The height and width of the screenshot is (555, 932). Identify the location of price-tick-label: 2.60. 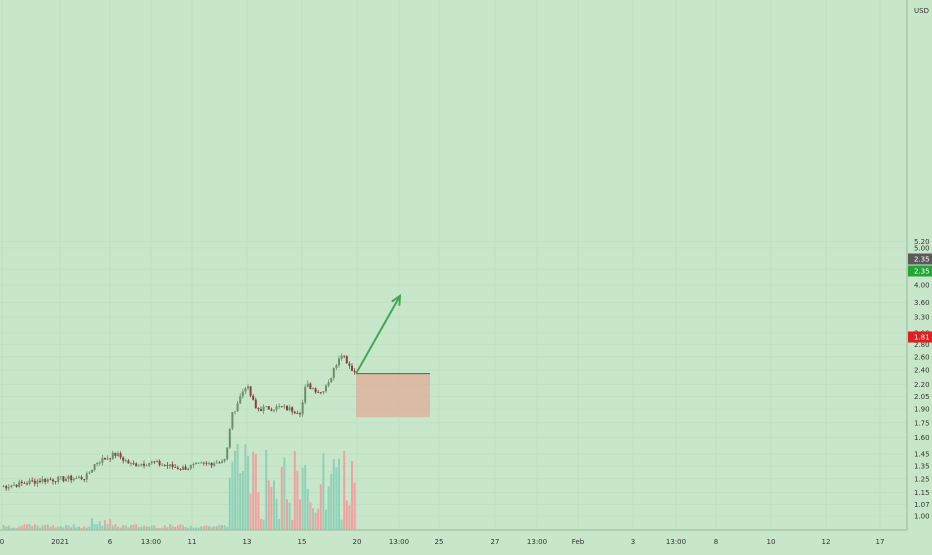
(922, 357).